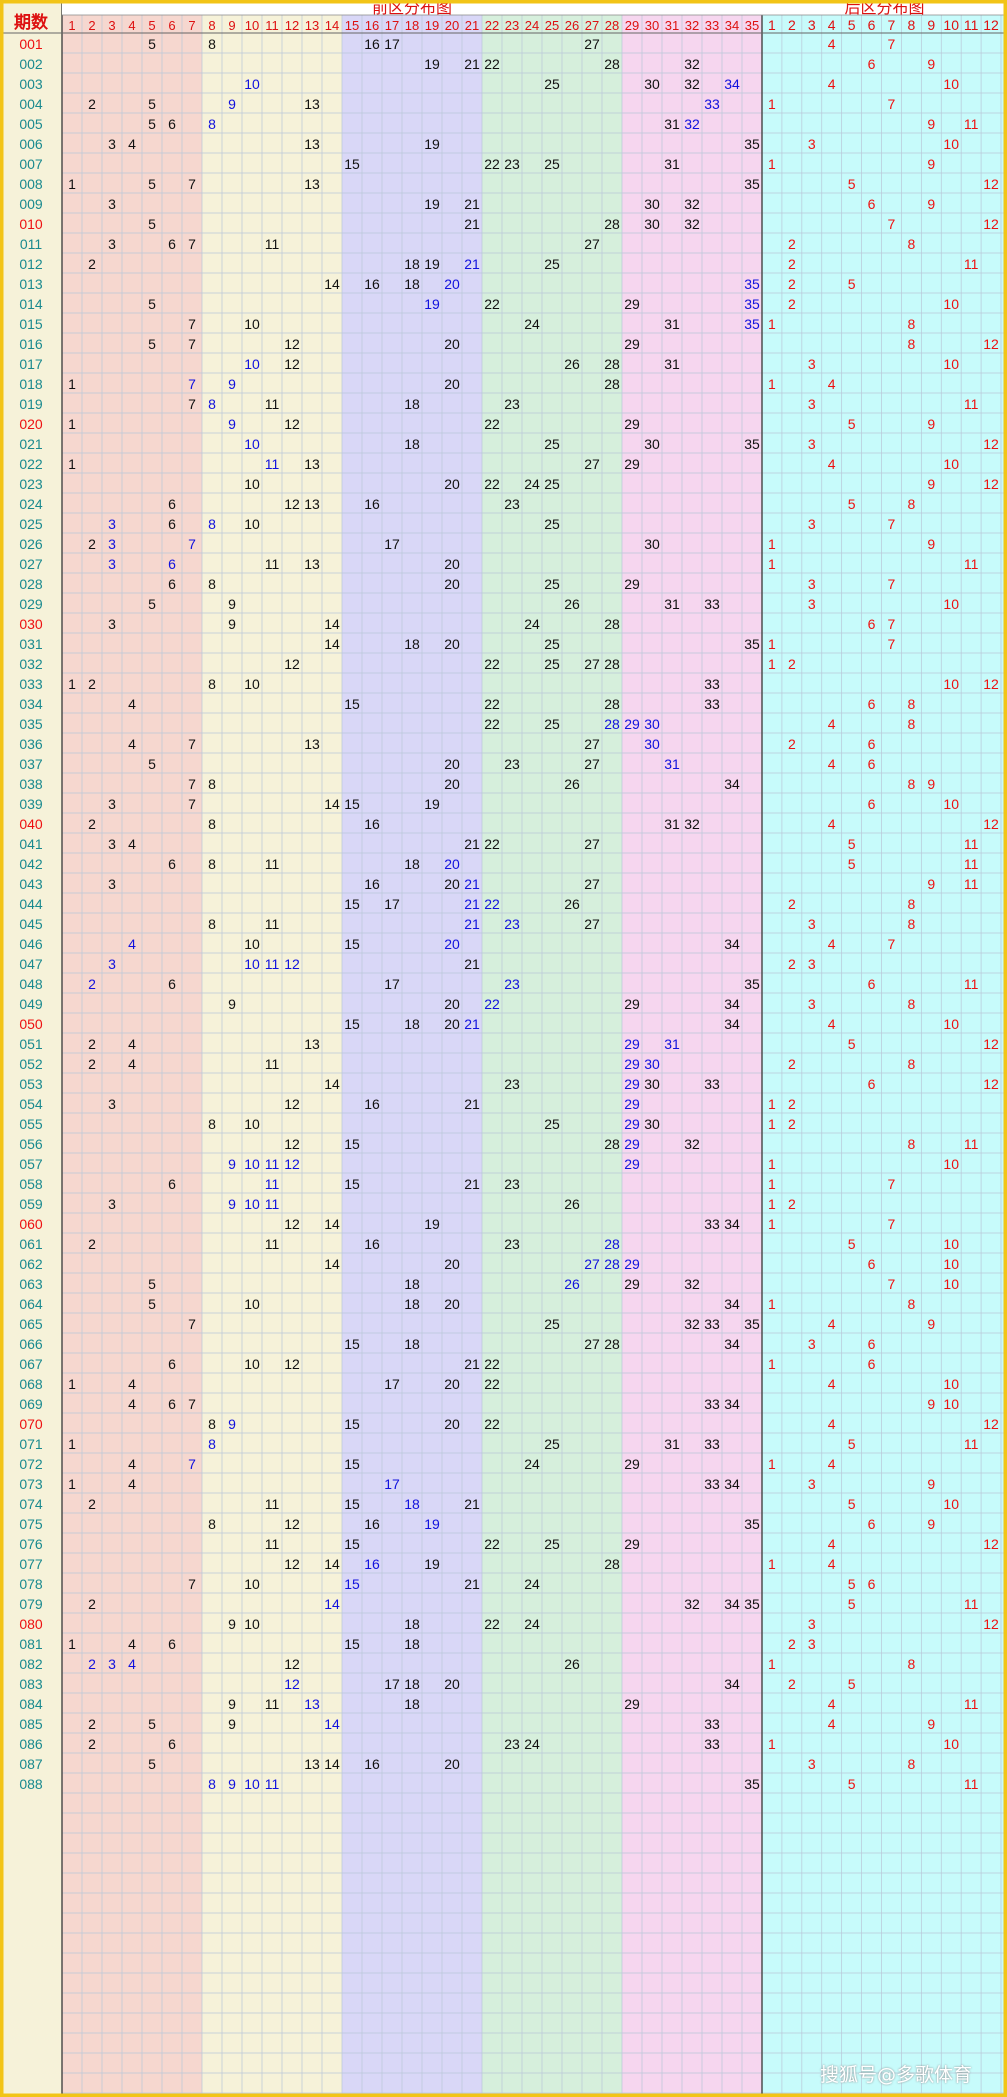 This screenshot has width=1007, height=2097. I want to click on front-col-header-35: 35, so click(752, 25).